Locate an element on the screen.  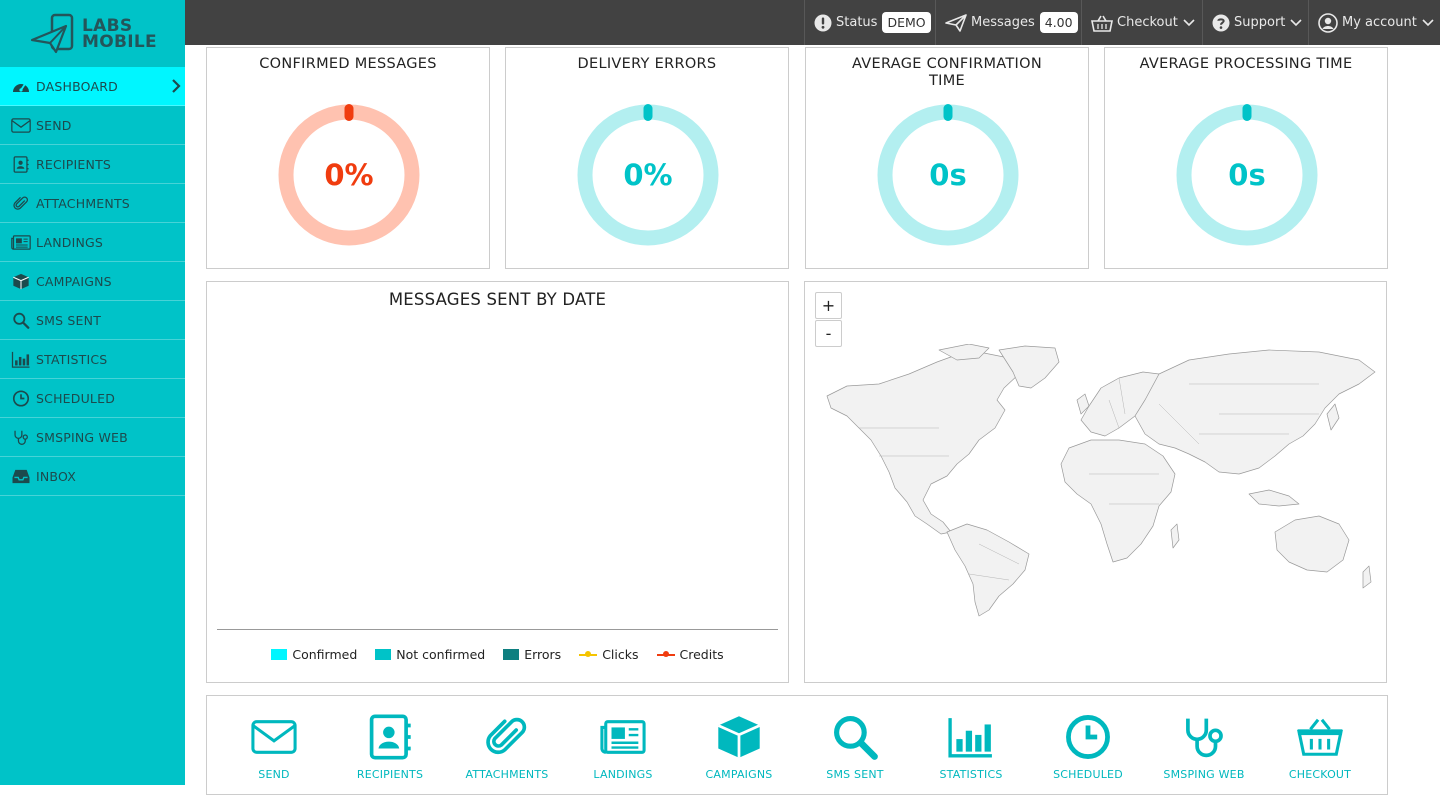
shortcut-label: SMSPING WEB is located at coordinates (1204, 774).